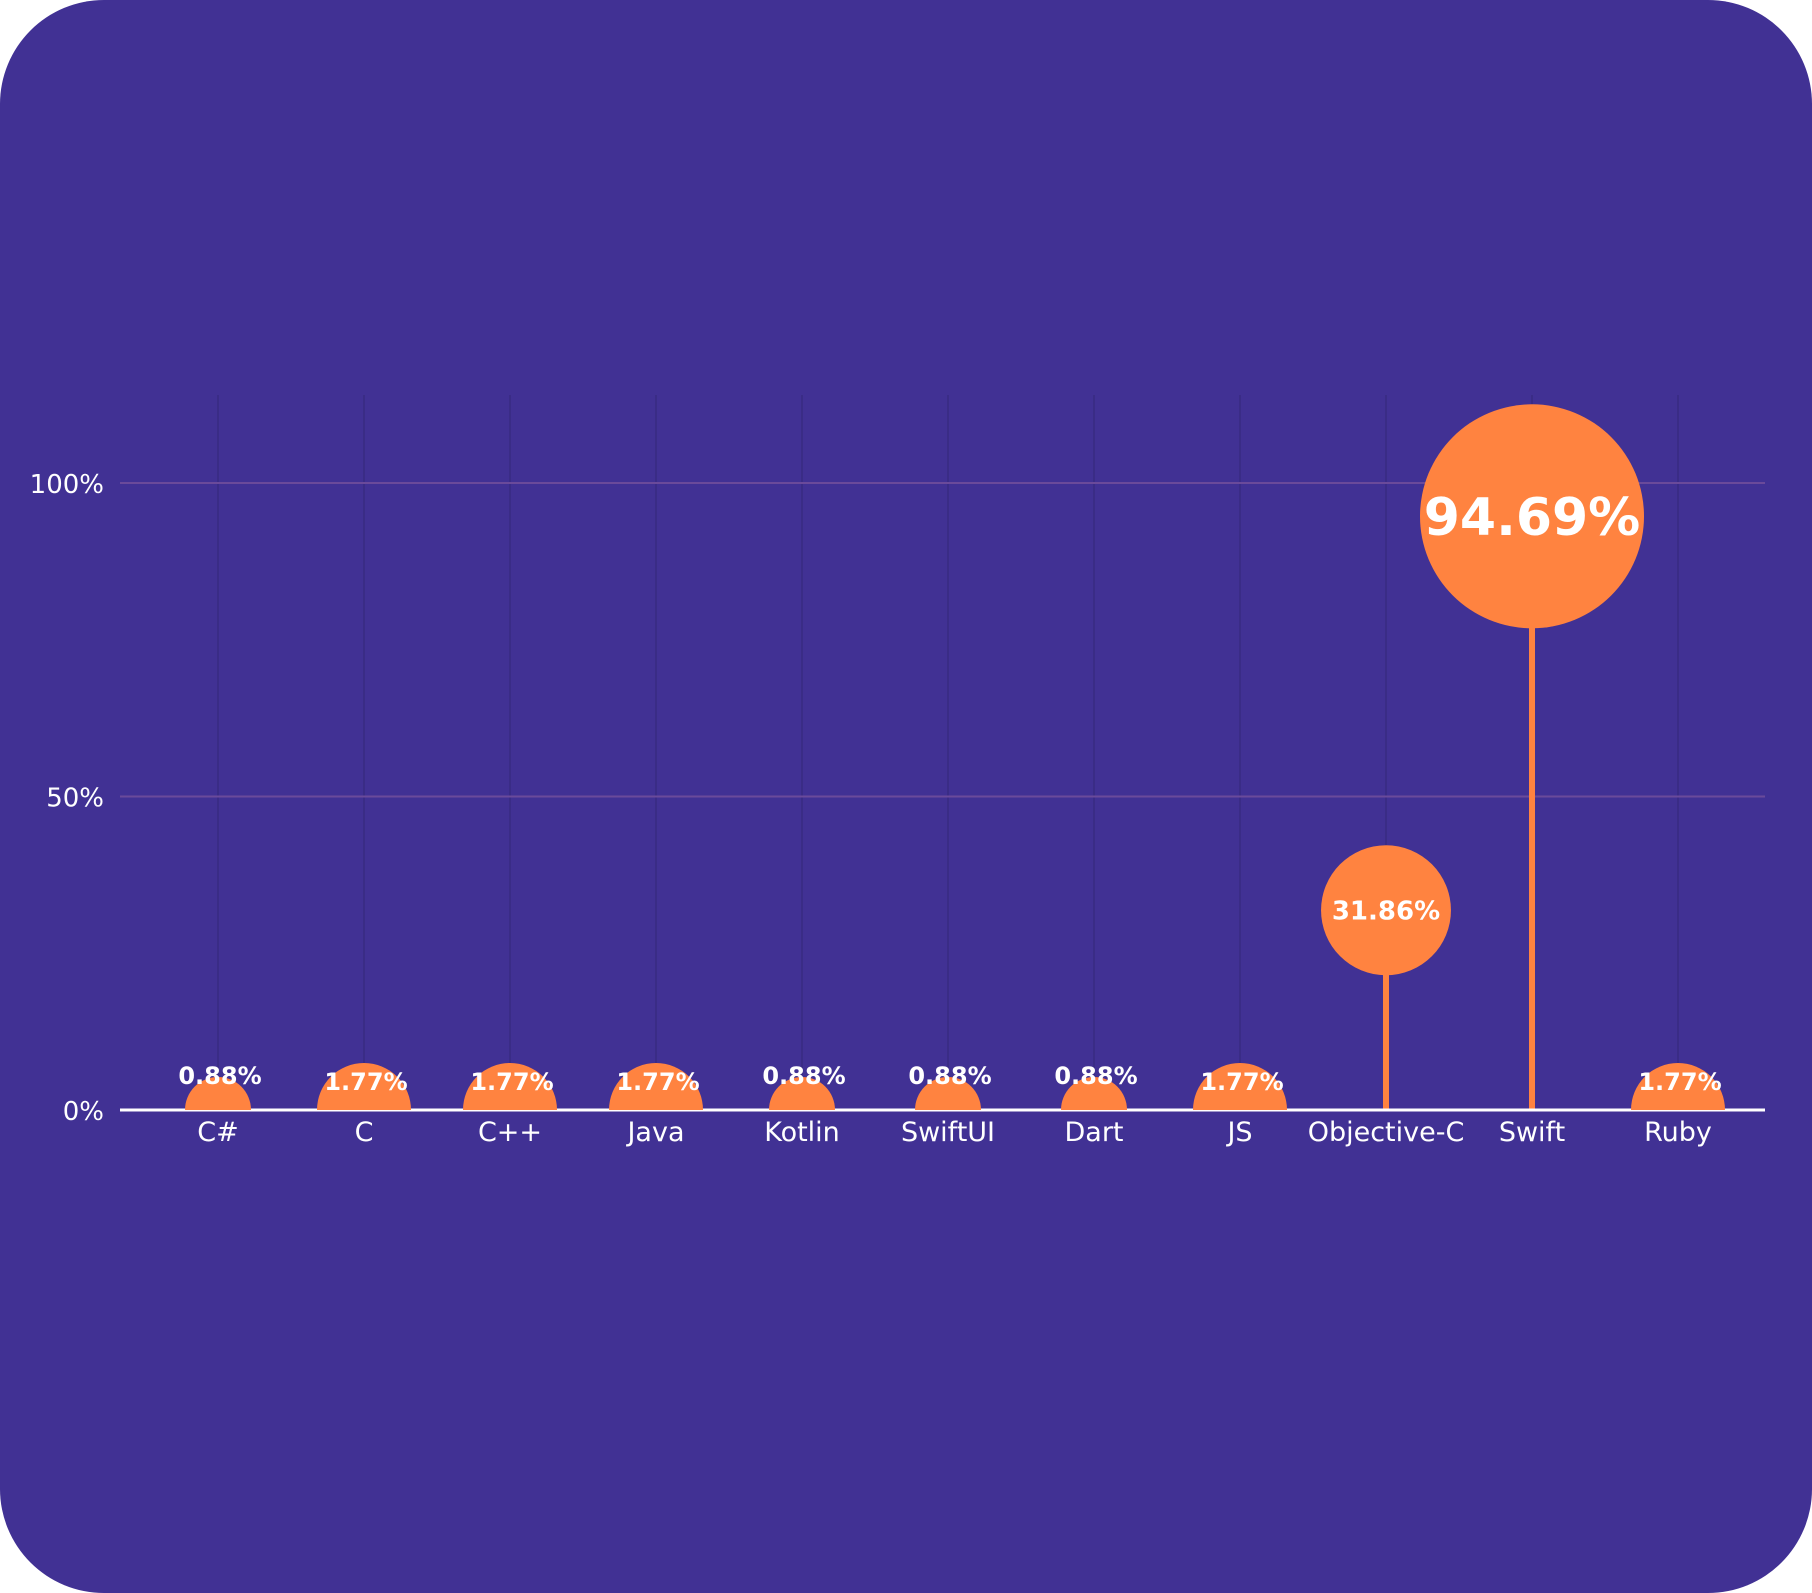 This screenshot has width=1812, height=1593. I want to click on x-tick-label: C++, so click(510, 1132).